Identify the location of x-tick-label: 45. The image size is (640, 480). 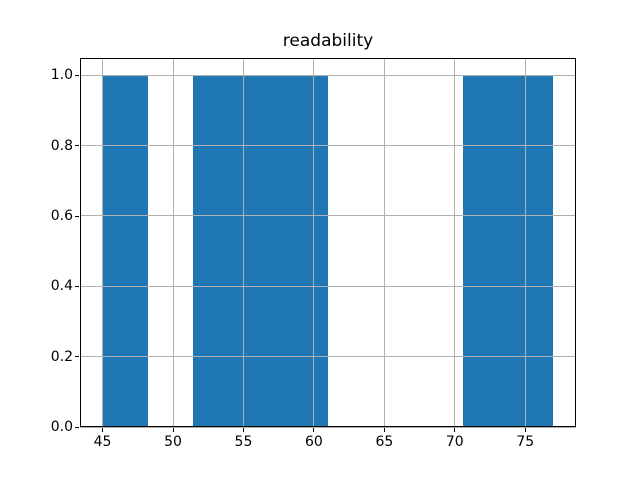
(102, 442).